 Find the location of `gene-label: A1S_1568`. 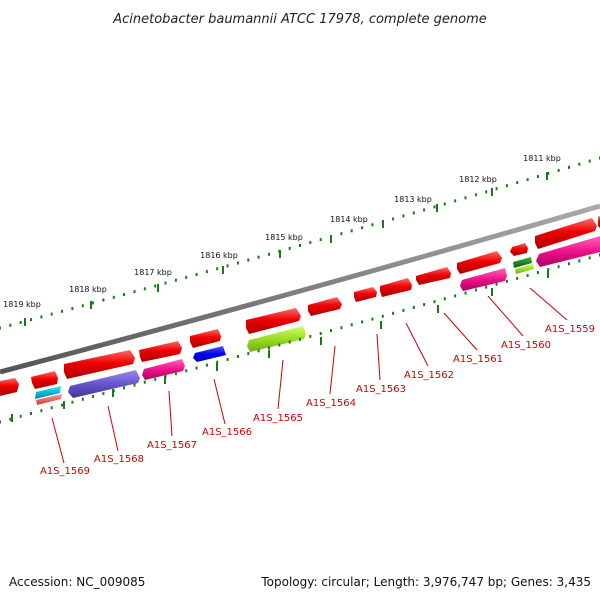

gene-label: A1S_1568 is located at coordinates (119, 459).